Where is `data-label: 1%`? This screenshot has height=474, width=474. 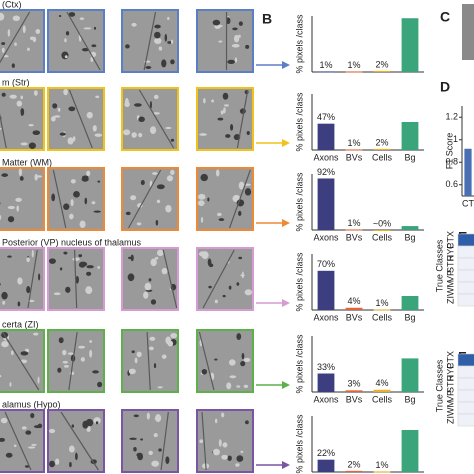
data-label: 1% is located at coordinates (381, 465).